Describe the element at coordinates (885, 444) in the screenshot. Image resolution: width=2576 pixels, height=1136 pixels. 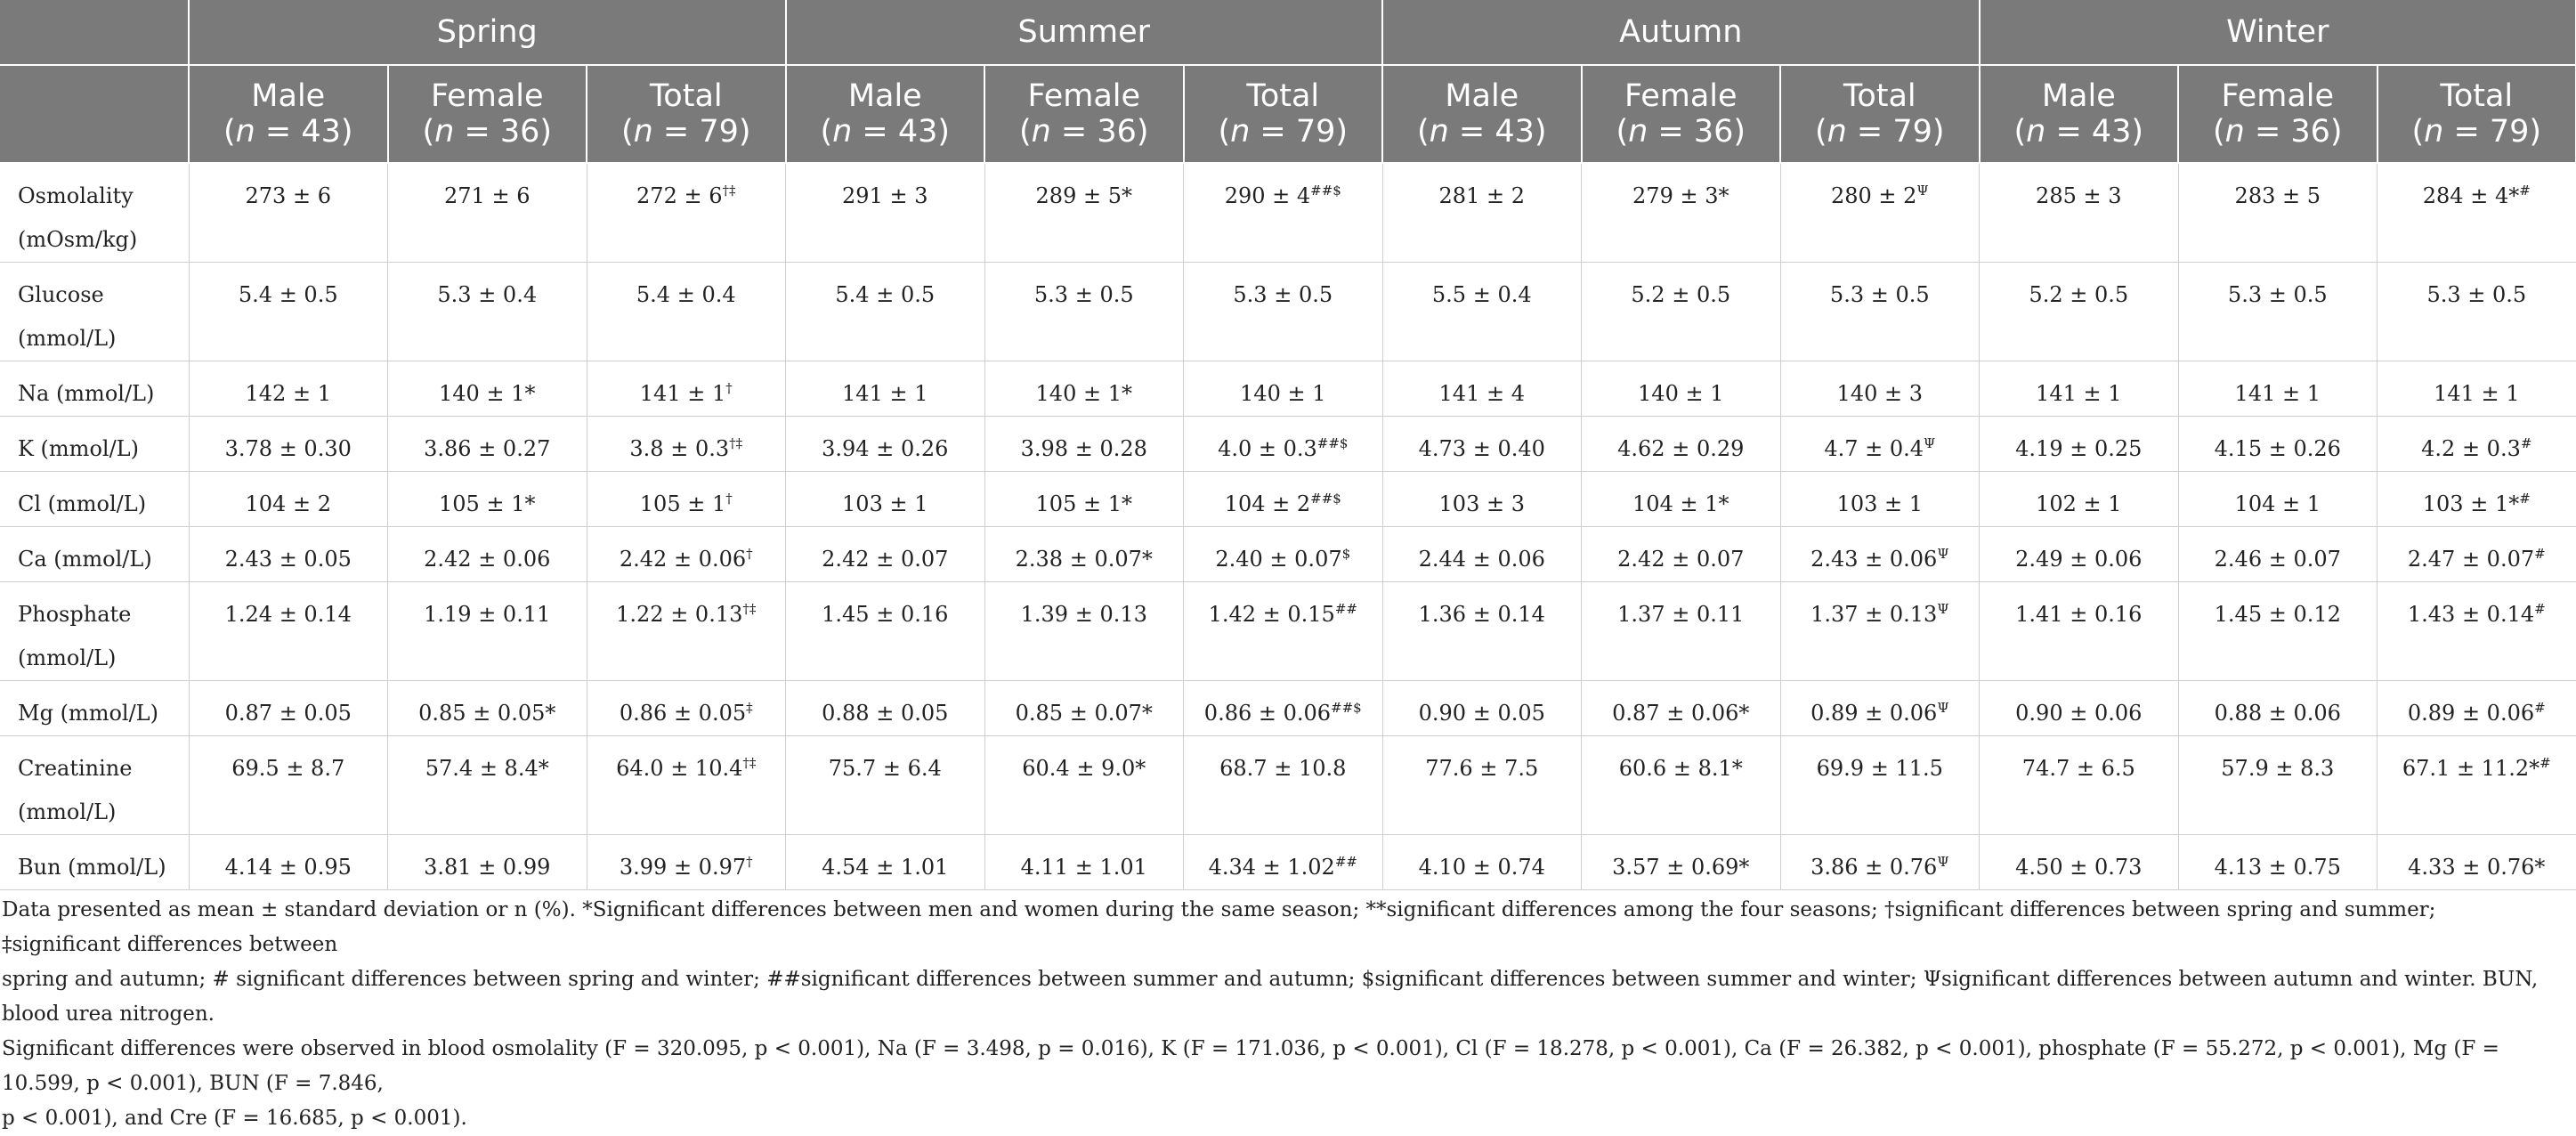
I see `value-cell: 3.94 ± 0.26` at that location.